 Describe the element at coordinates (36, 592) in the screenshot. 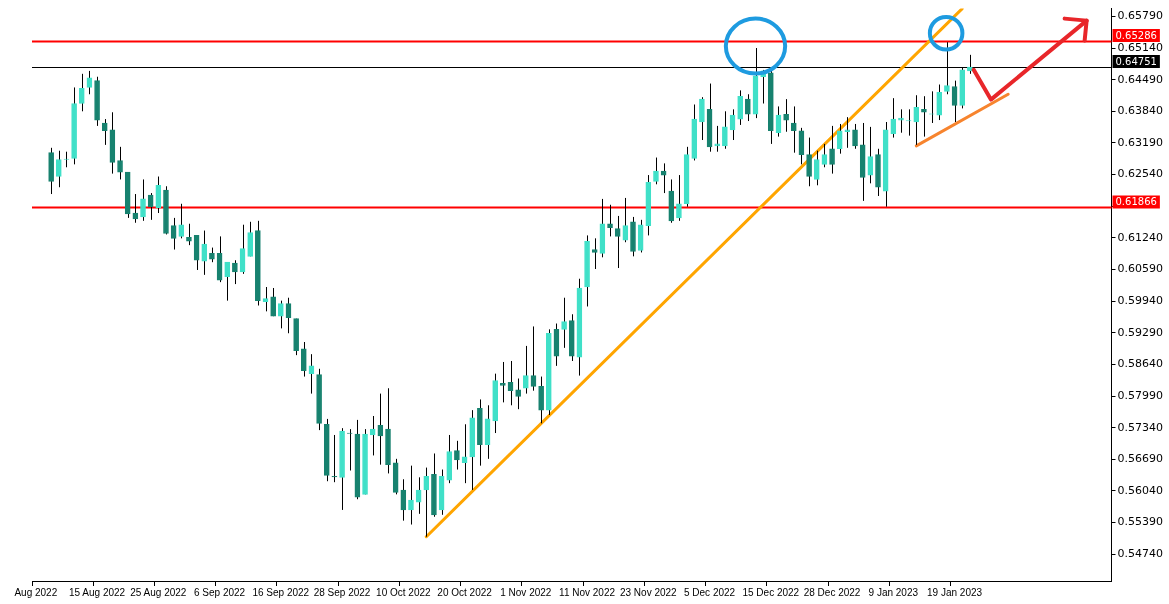

I see `x-tick-label: Aug 2022` at that location.